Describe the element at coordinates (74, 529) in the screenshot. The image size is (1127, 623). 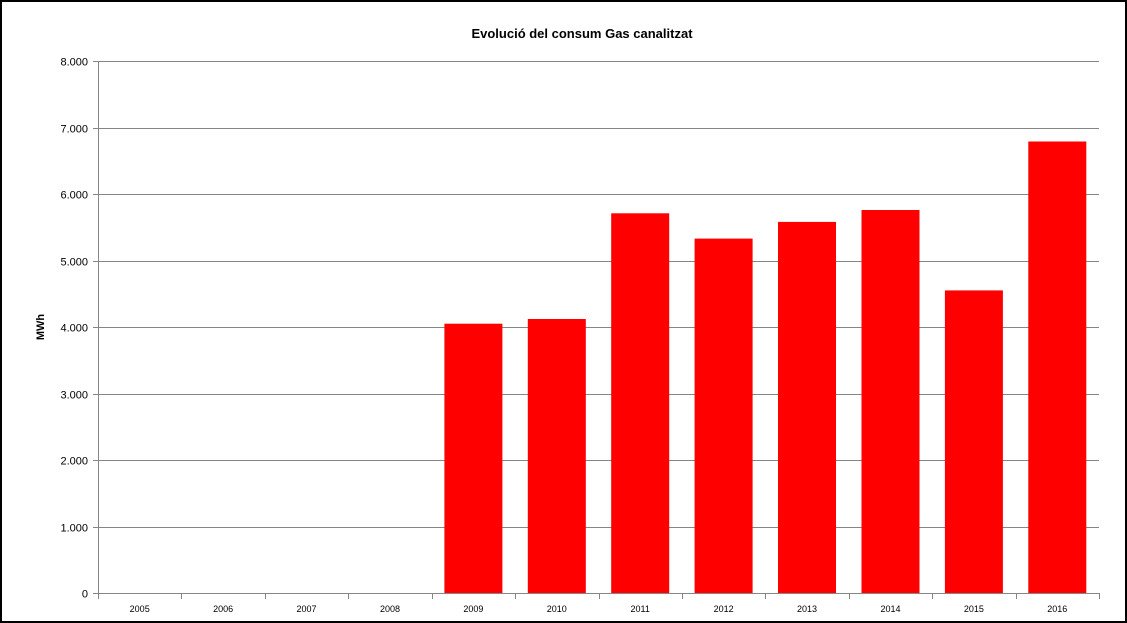
I see `y-tick-label-1: 1.000` at that location.